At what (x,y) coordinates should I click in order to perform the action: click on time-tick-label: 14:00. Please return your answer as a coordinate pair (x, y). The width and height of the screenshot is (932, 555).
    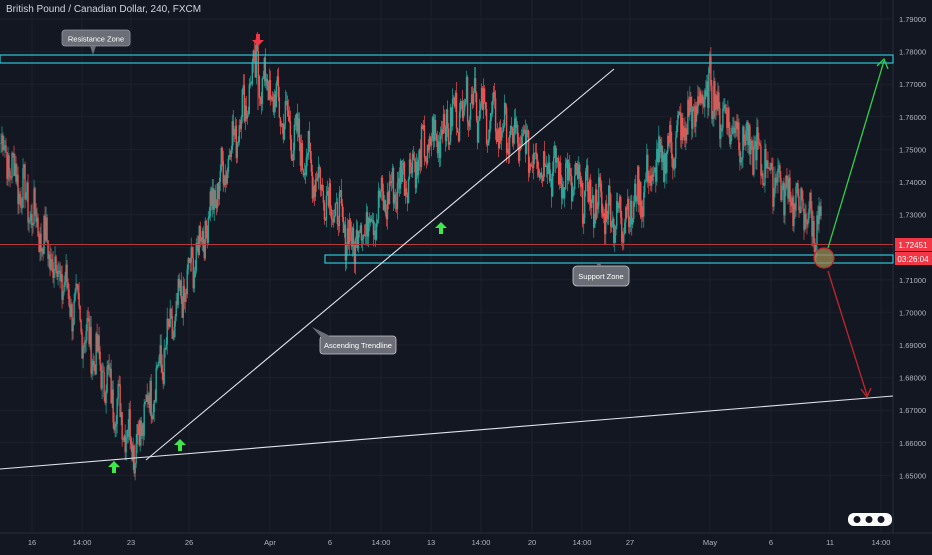
    Looking at the image, I should click on (881, 542).